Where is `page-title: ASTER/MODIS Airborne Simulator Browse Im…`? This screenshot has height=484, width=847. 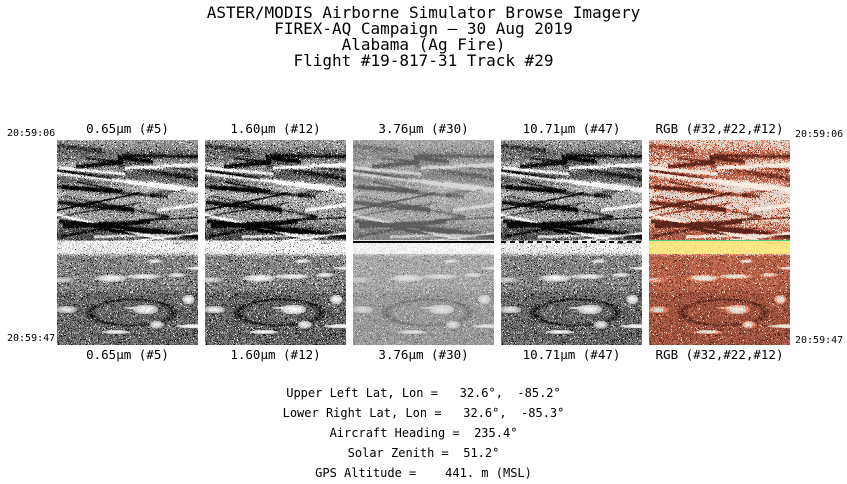 page-title: ASTER/MODIS Airborne Simulator Browse Im… is located at coordinates (423, 37).